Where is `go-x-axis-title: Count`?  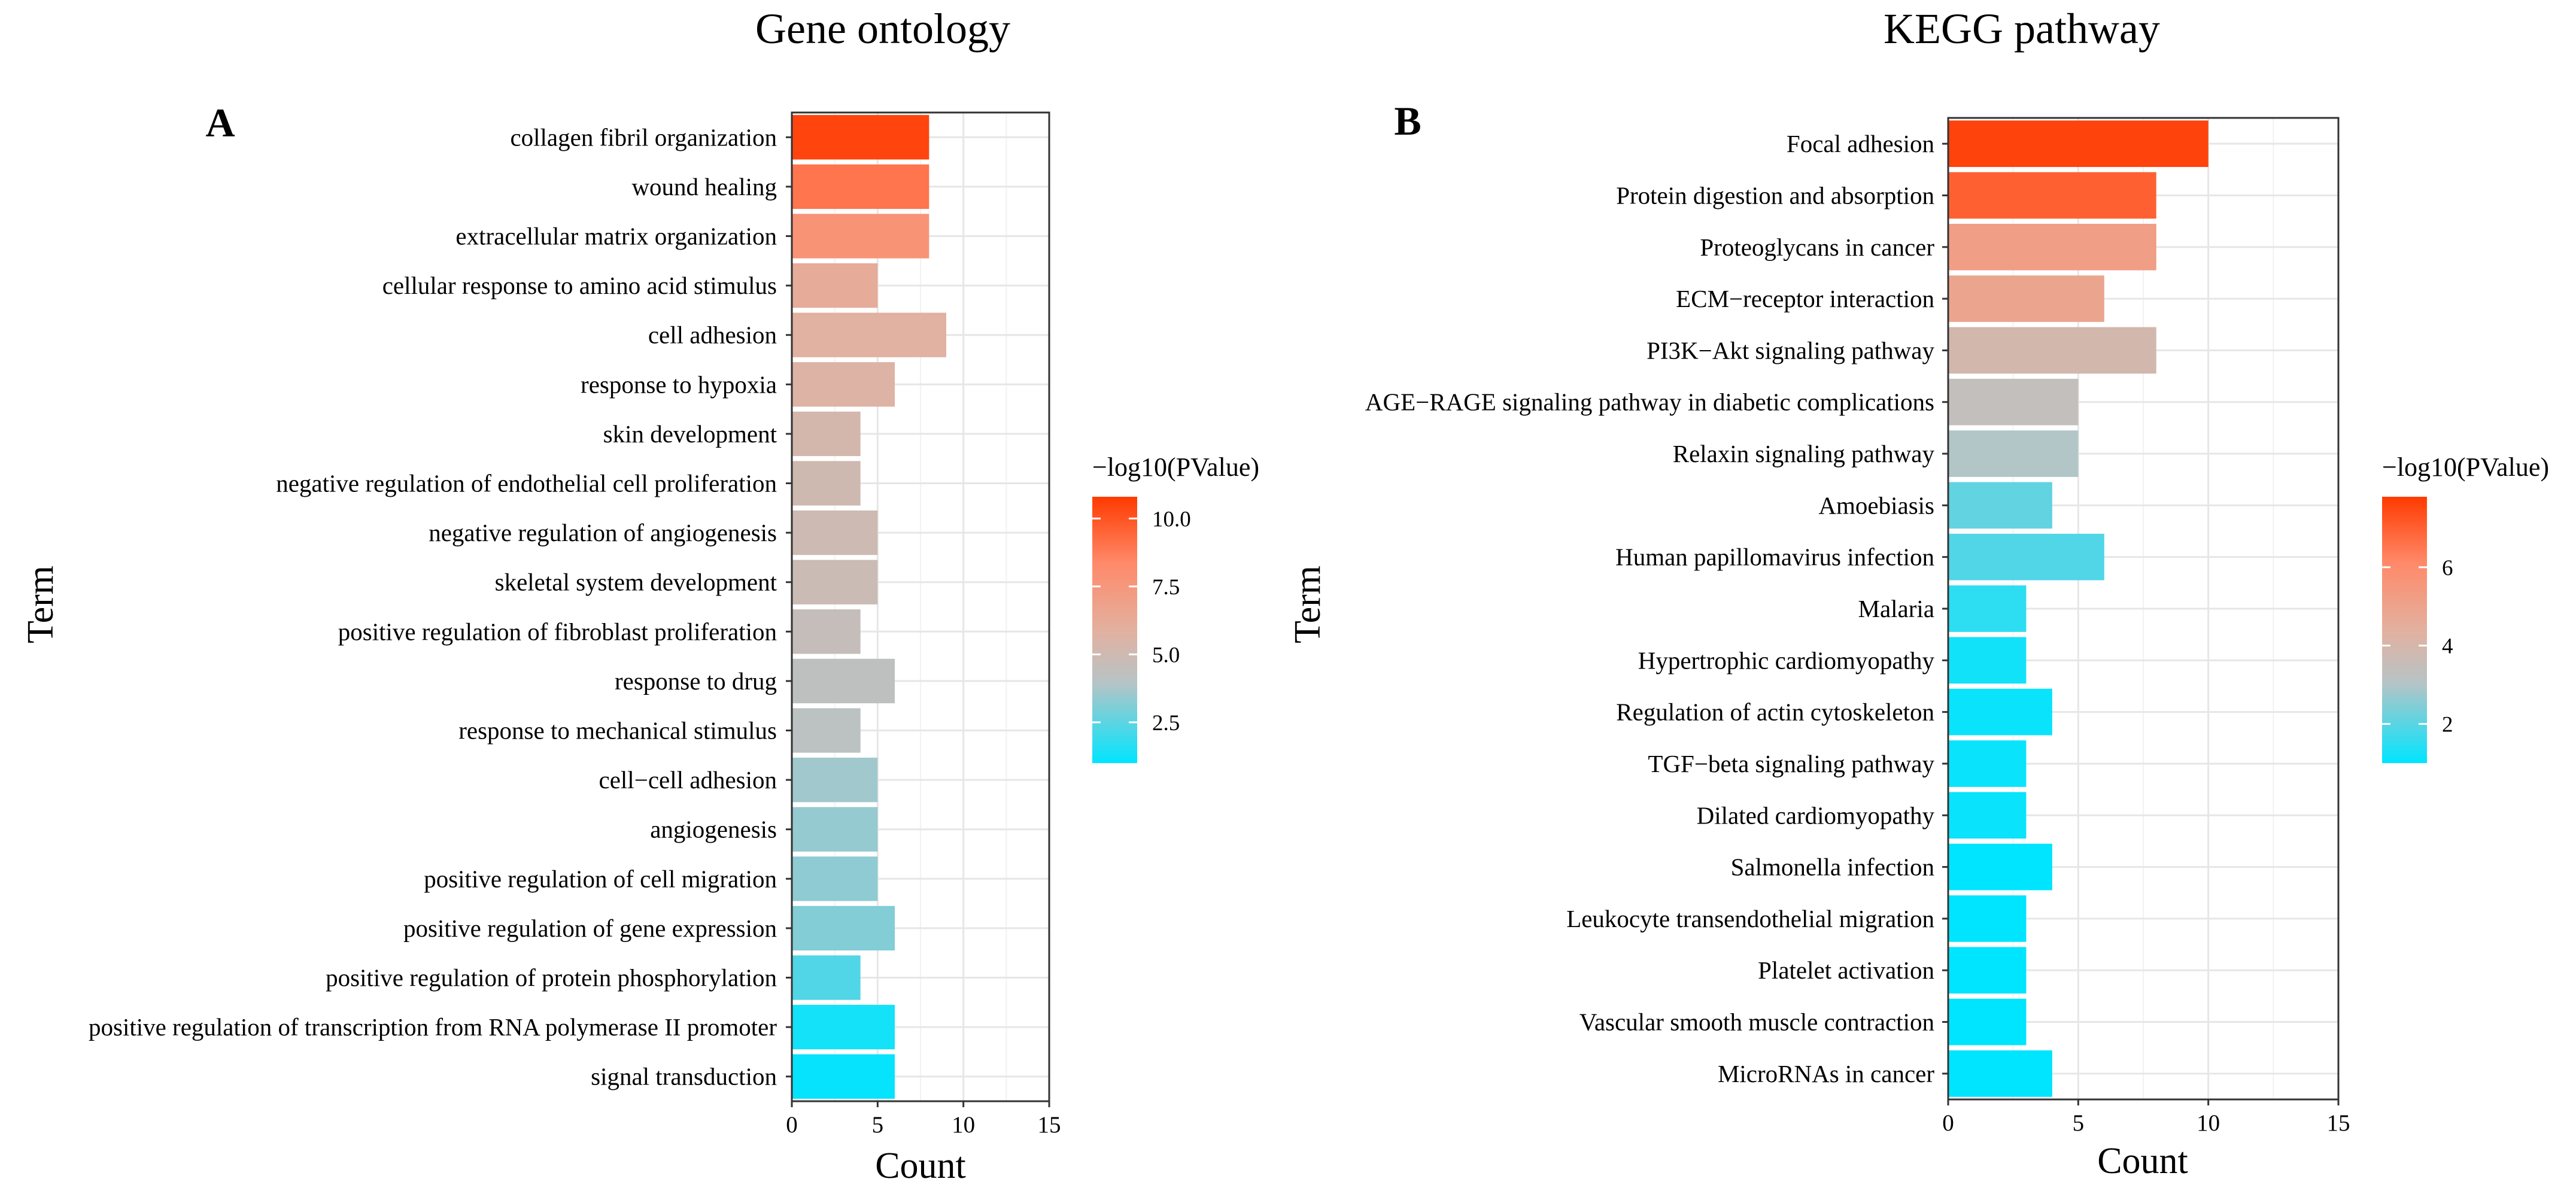
go-x-axis-title: Count is located at coordinates (921, 1166).